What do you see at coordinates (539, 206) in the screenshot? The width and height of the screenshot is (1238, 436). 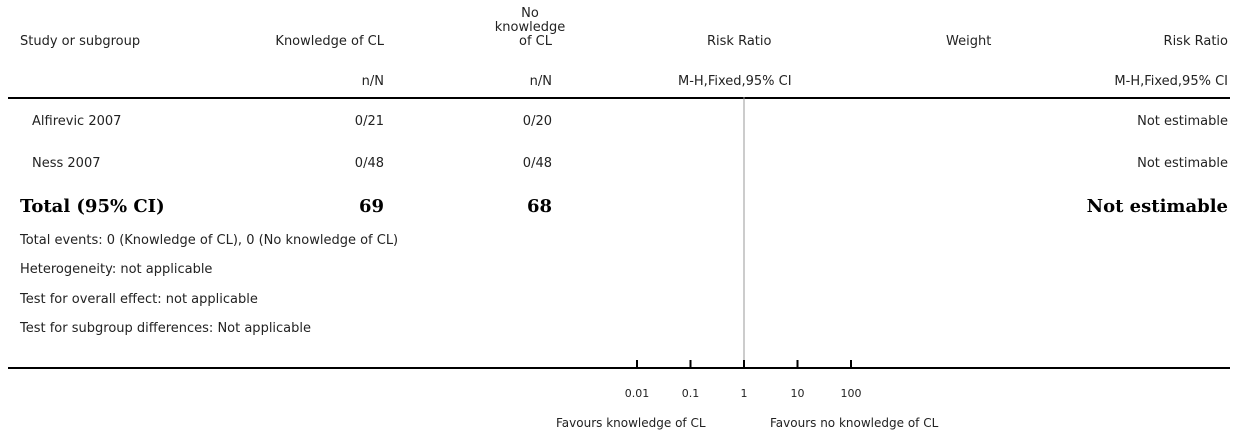 I see `total-group2: 68` at bounding box center [539, 206].